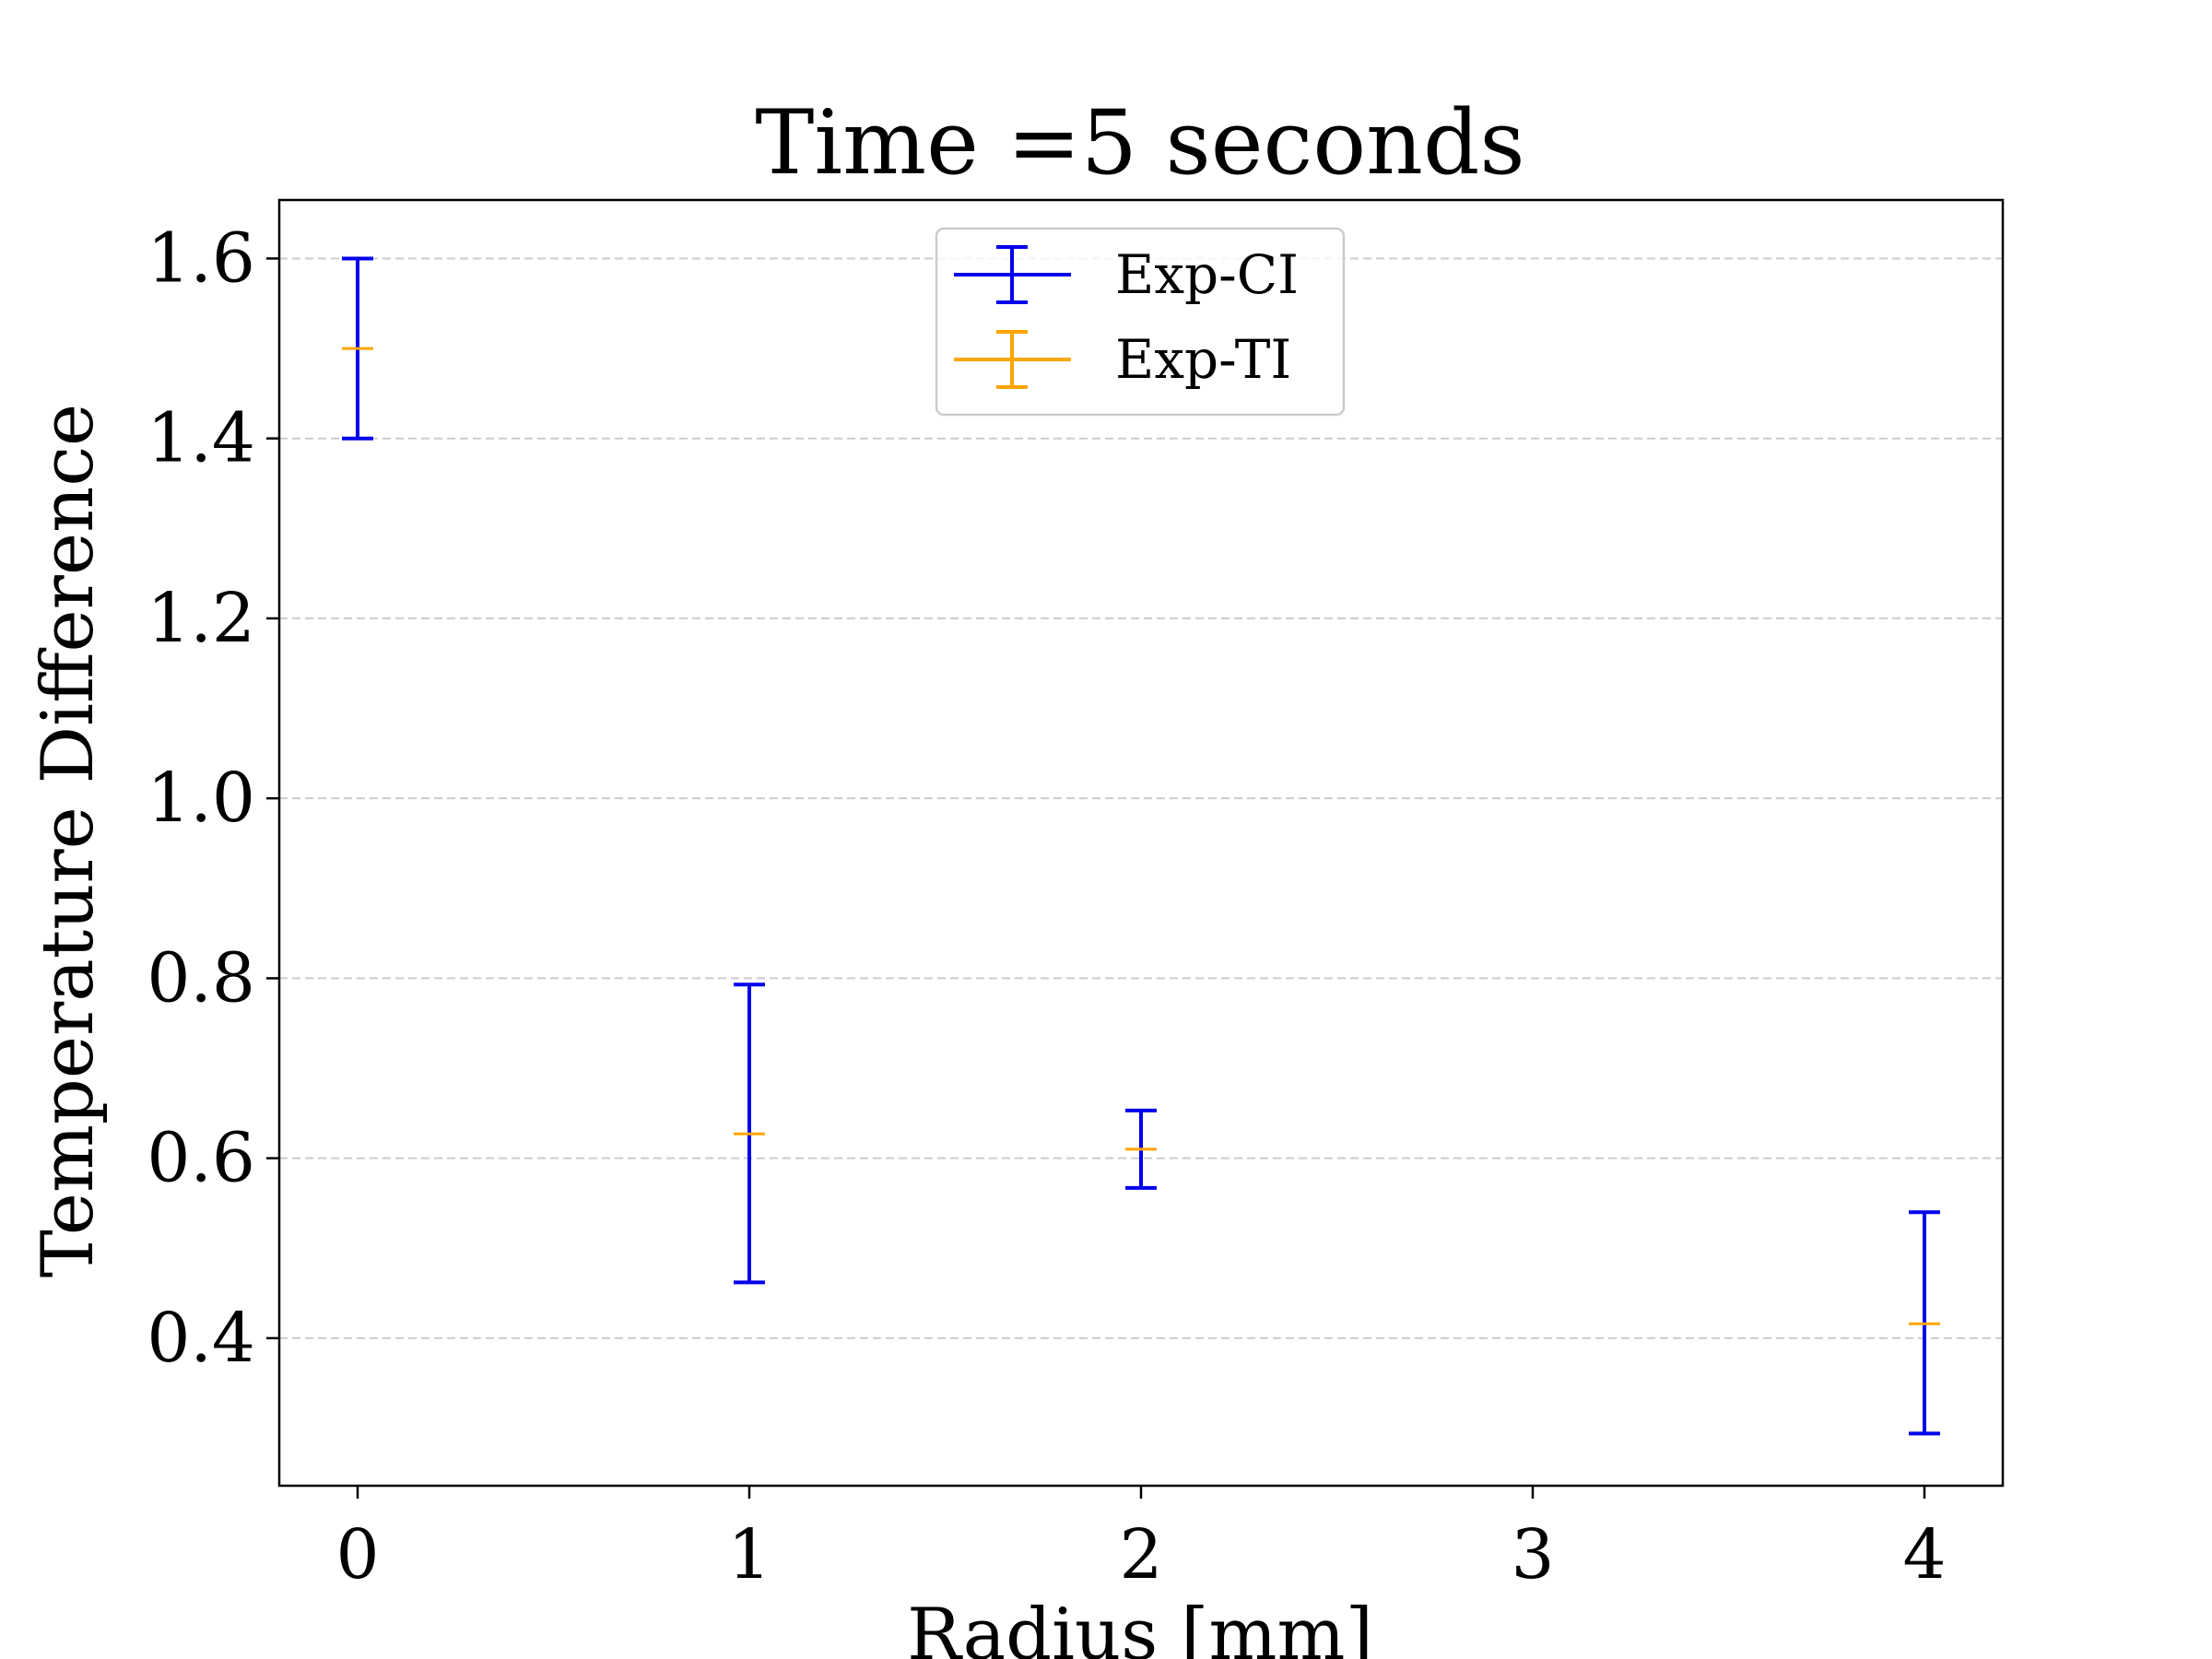  What do you see at coordinates (201, 1158) in the screenshot?
I see `y-tick-label: 0.6` at bounding box center [201, 1158].